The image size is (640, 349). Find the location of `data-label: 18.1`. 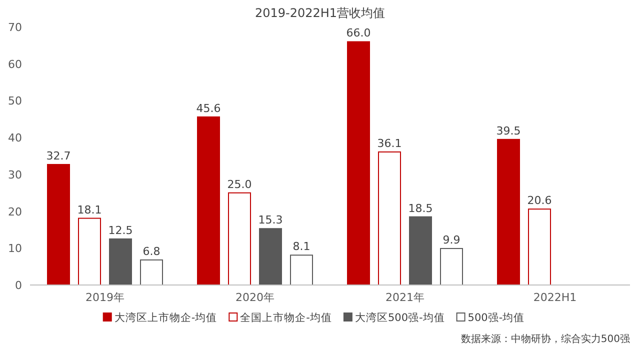

data-label: 18.1 is located at coordinates (89, 209).